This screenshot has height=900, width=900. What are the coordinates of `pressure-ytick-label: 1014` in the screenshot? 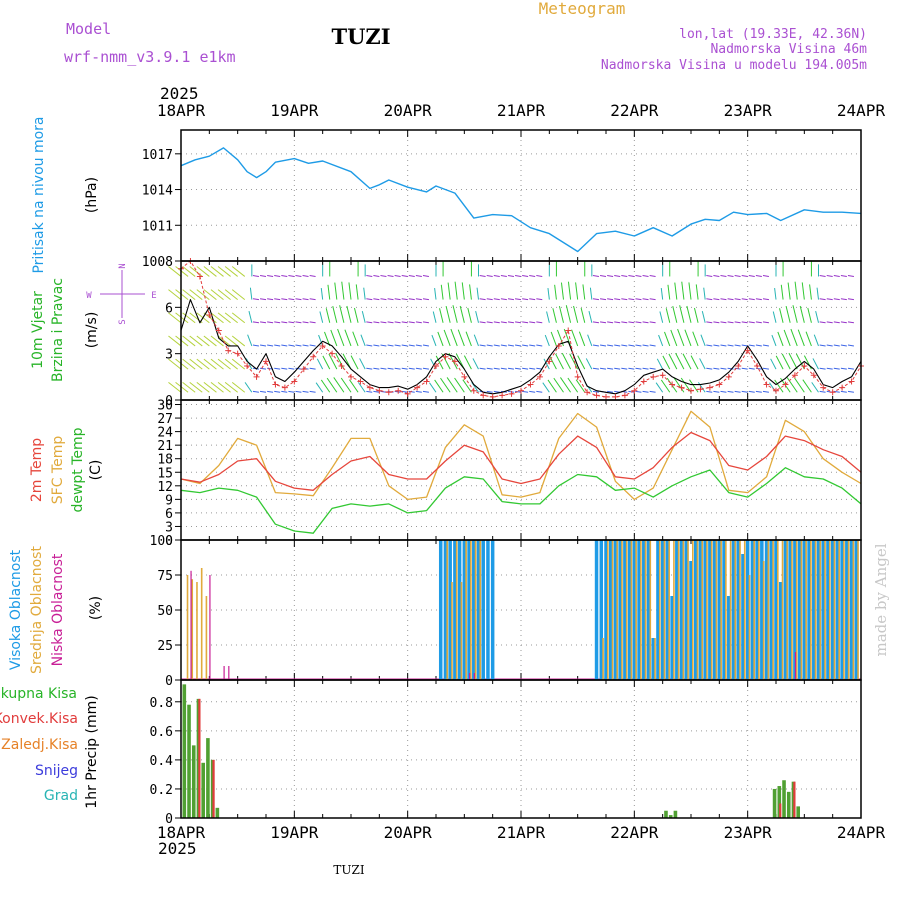 It's located at (157, 191).